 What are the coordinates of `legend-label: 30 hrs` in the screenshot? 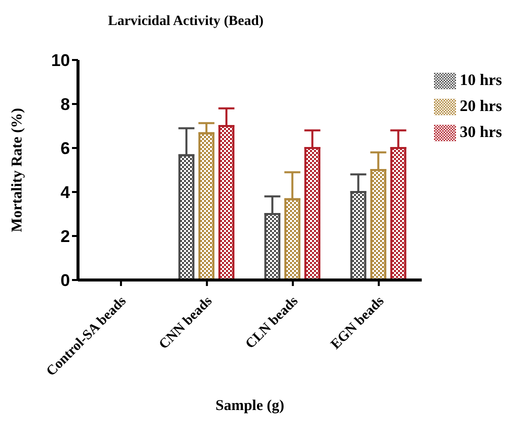 It's located at (481, 132).